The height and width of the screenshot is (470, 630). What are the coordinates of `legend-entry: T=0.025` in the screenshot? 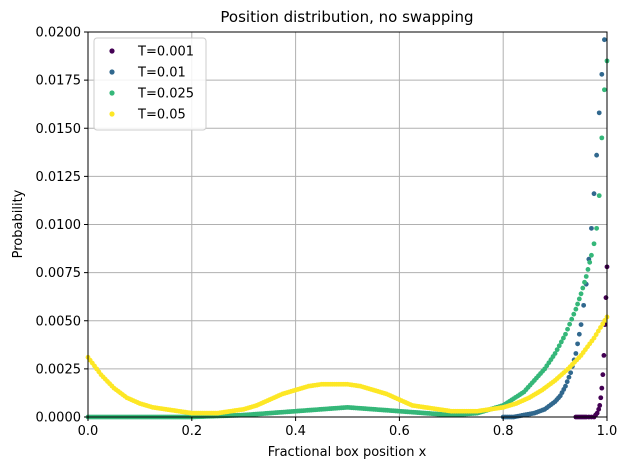 It's located at (151, 94).